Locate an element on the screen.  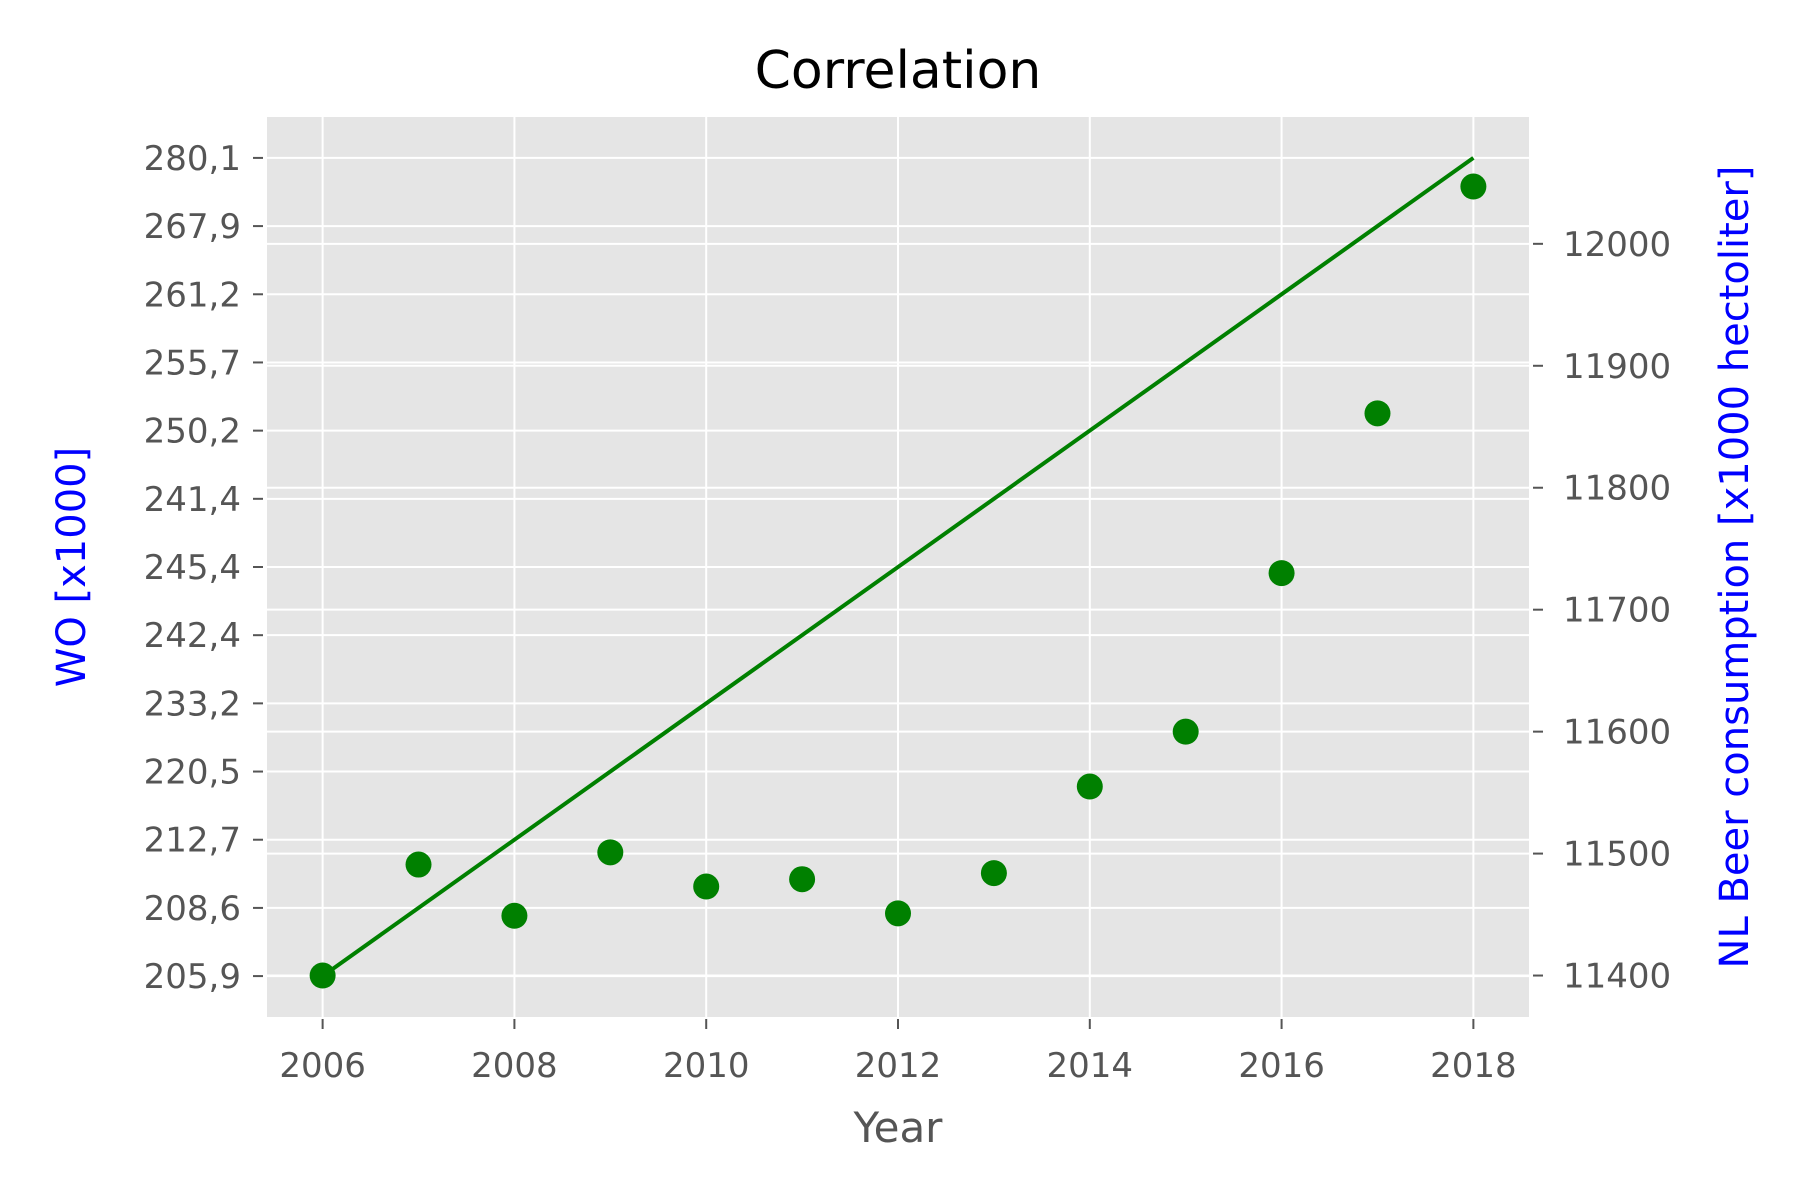
x-tick-label: 2014 is located at coordinates (1090, 1066).